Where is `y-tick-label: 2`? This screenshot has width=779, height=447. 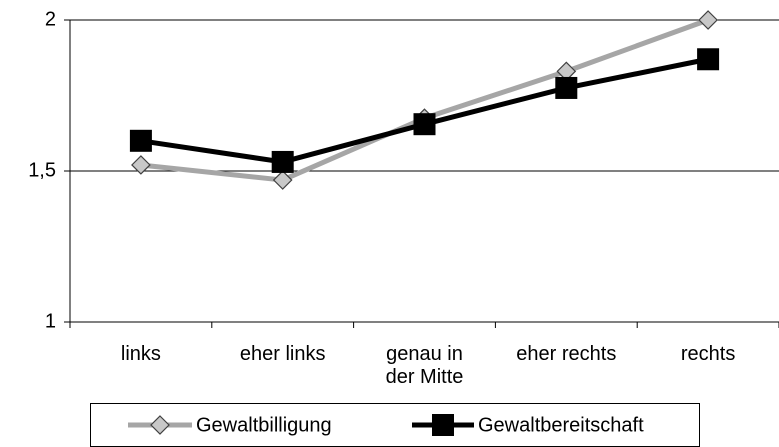
y-tick-label: 2 is located at coordinates (50, 19).